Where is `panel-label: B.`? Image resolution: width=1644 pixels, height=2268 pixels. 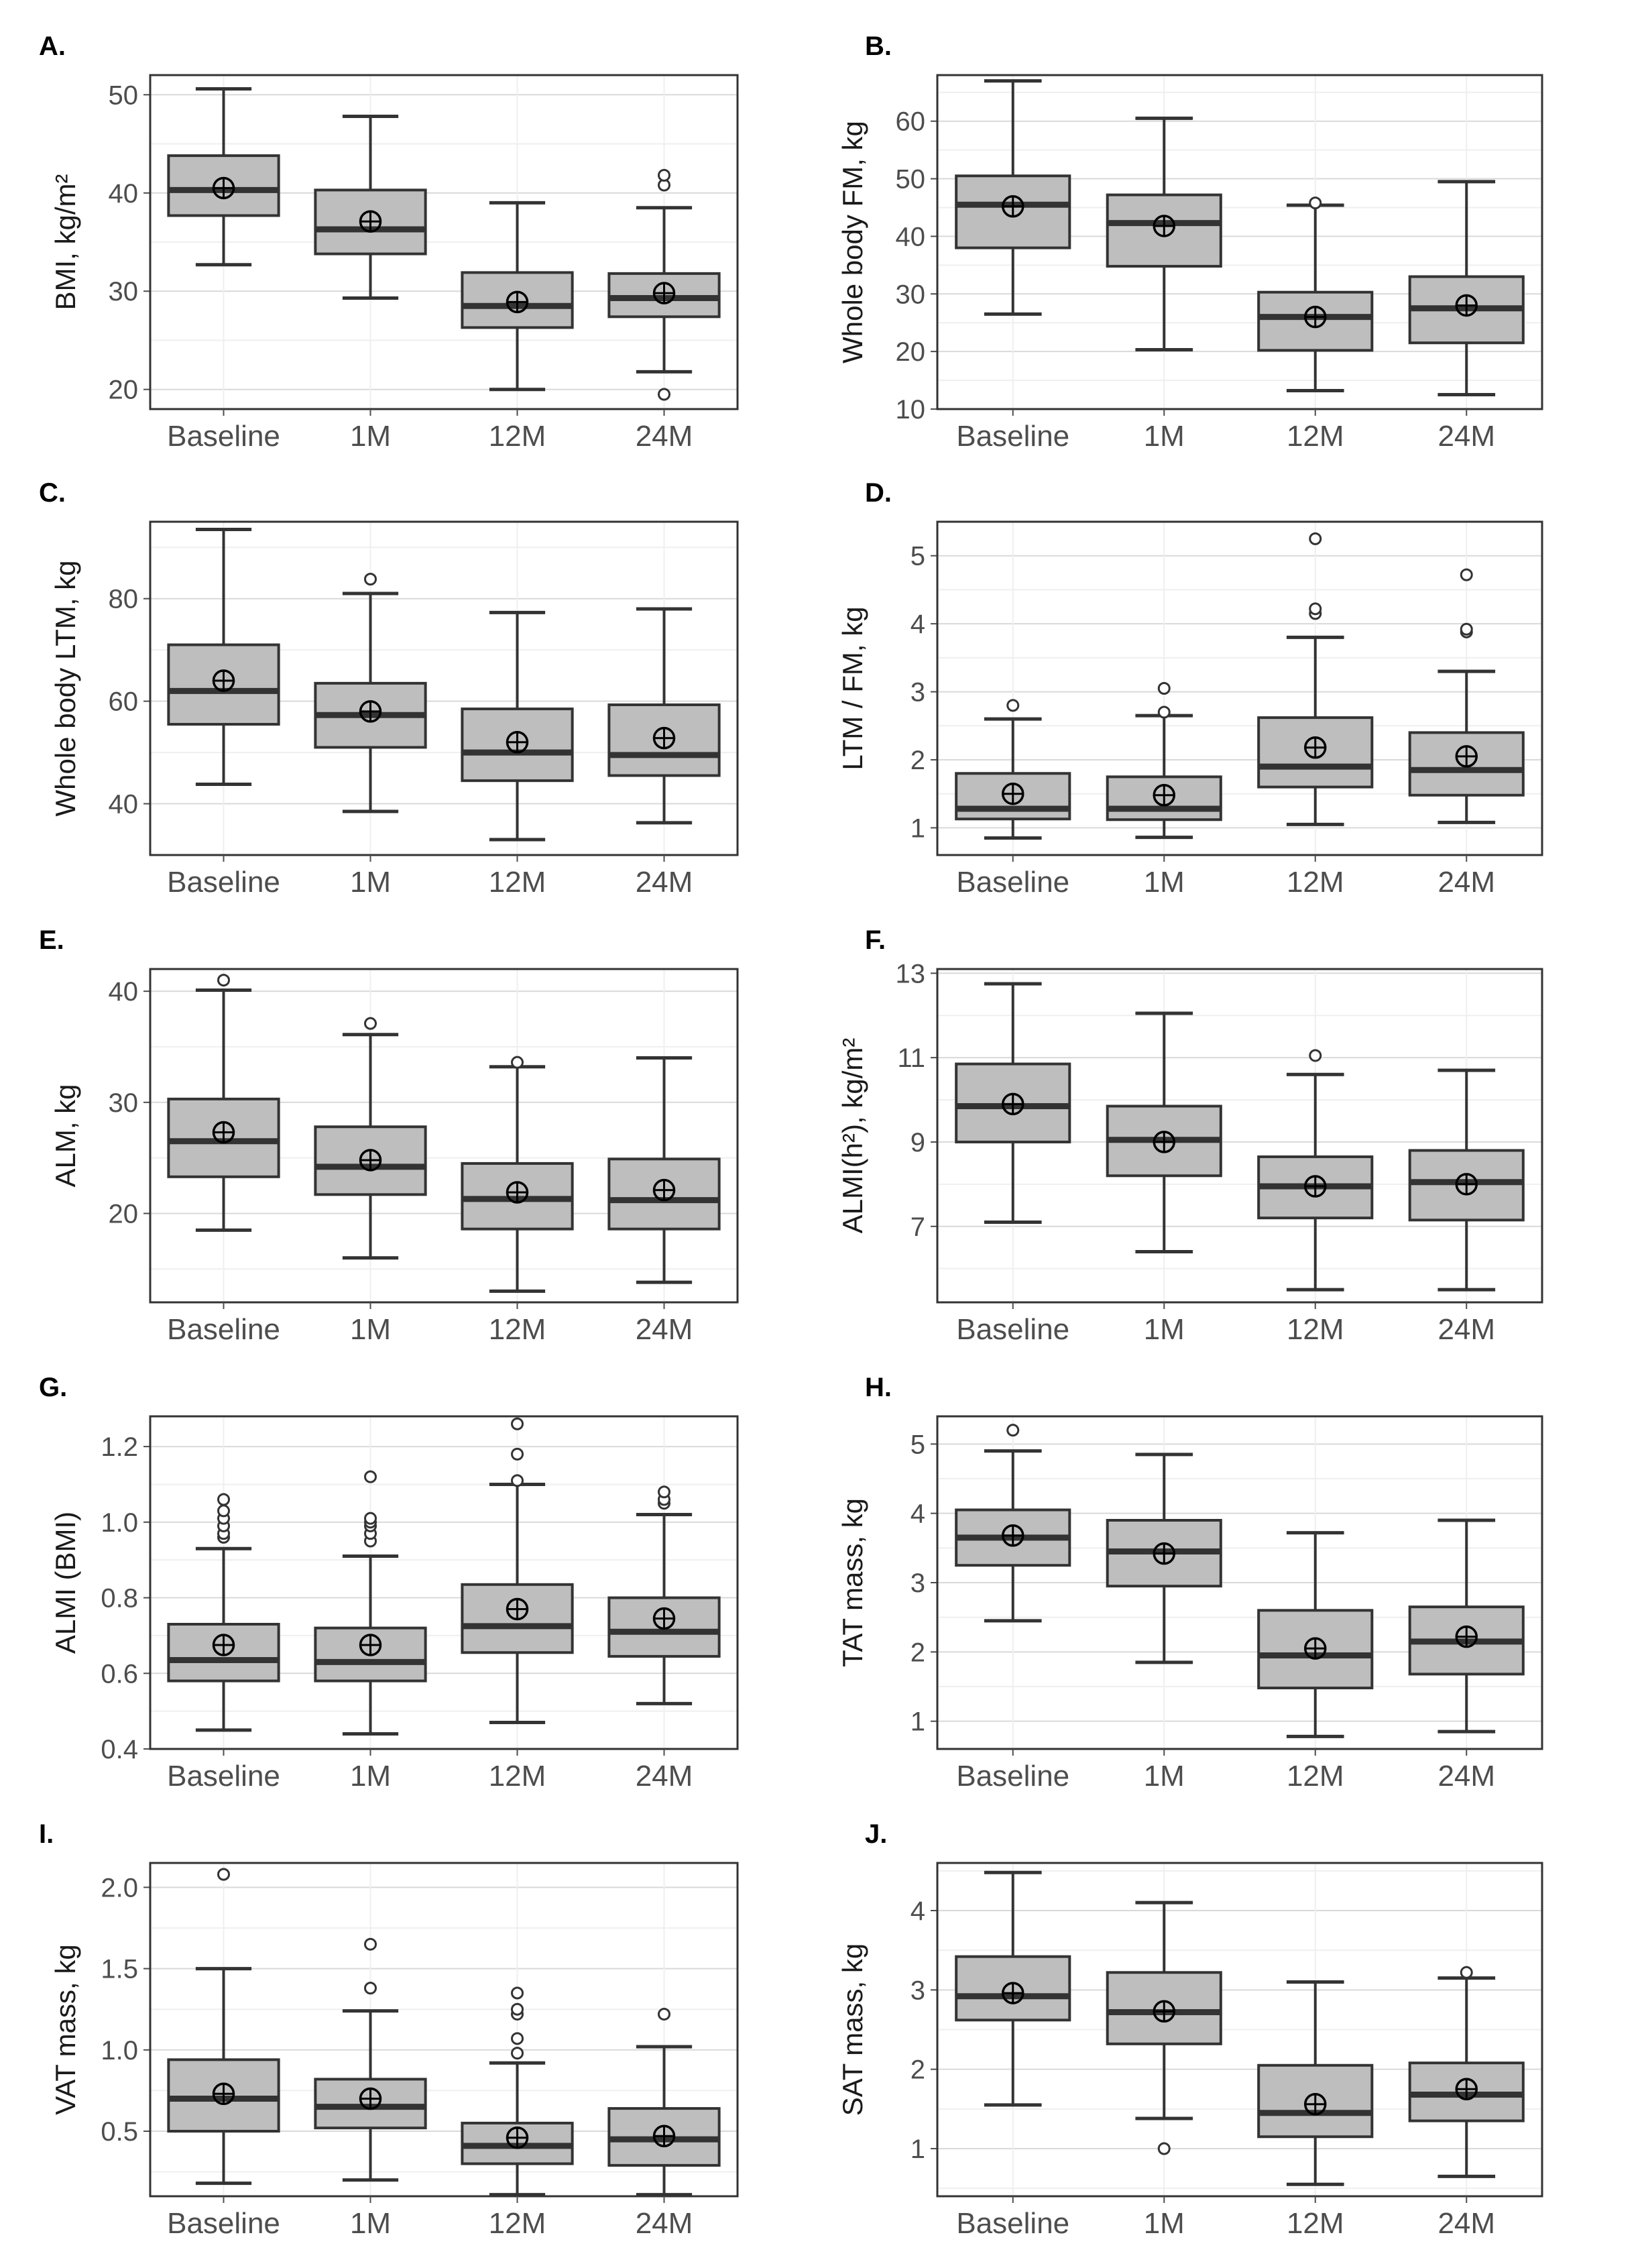
panel-label: B. is located at coordinates (878, 46).